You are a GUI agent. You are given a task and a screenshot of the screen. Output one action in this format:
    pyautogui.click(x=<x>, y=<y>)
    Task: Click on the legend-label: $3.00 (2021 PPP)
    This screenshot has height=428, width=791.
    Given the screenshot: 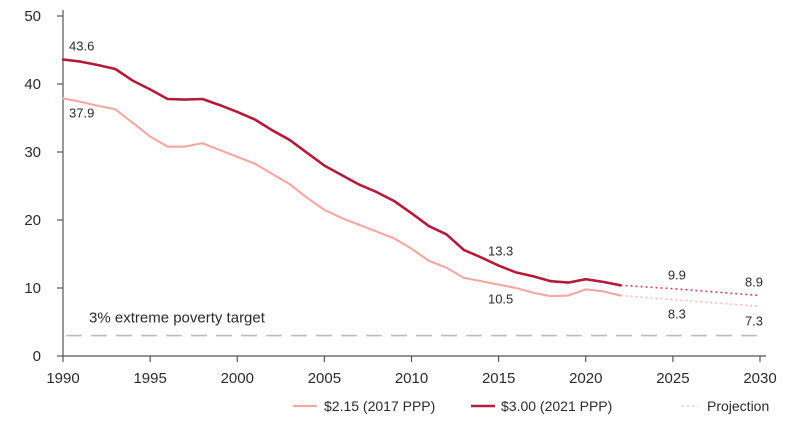 What is the action you would take?
    pyautogui.click(x=556, y=406)
    